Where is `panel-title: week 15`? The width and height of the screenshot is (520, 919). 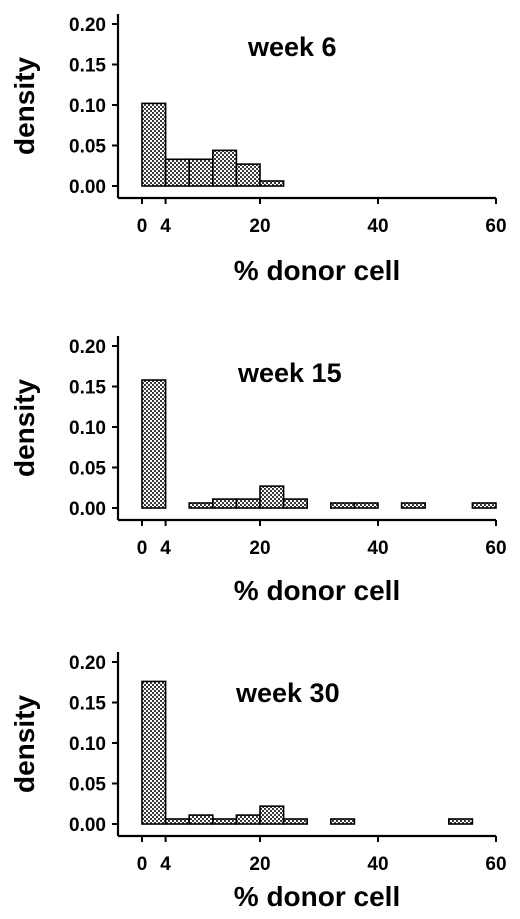
panel-title: week 15 is located at coordinates (289, 373).